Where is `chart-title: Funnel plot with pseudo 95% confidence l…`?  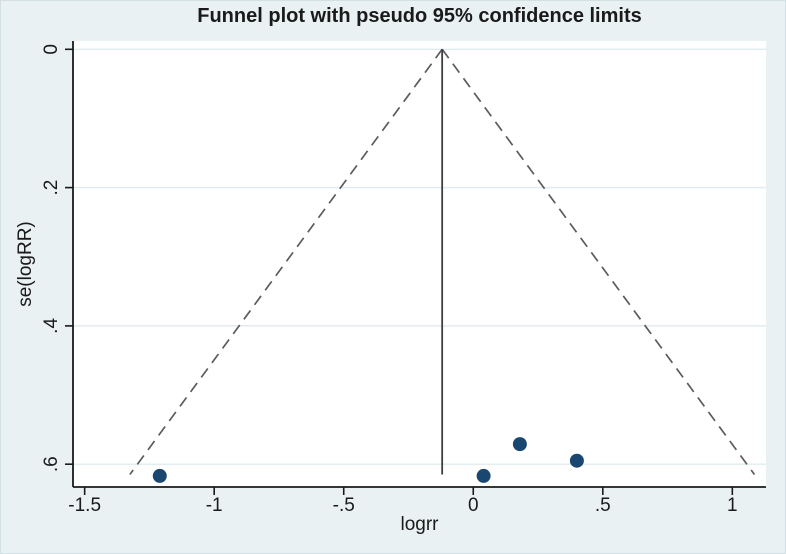
chart-title: Funnel plot with pseudo 95% confidence l… is located at coordinates (419, 16).